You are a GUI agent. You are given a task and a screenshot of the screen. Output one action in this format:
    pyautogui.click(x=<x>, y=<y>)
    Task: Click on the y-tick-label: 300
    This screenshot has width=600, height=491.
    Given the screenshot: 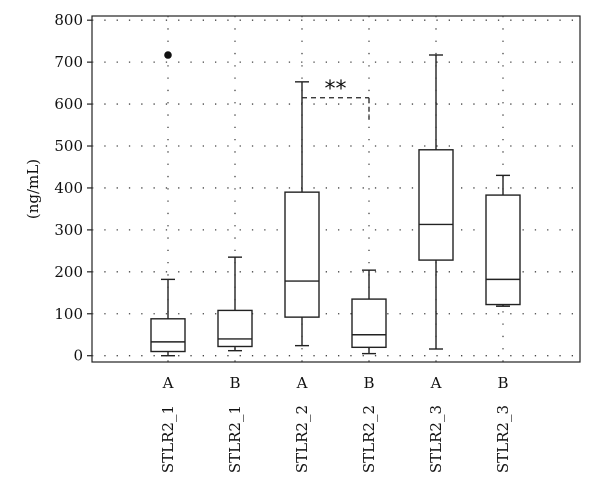 What is the action you would take?
    pyautogui.click(x=68, y=230)
    